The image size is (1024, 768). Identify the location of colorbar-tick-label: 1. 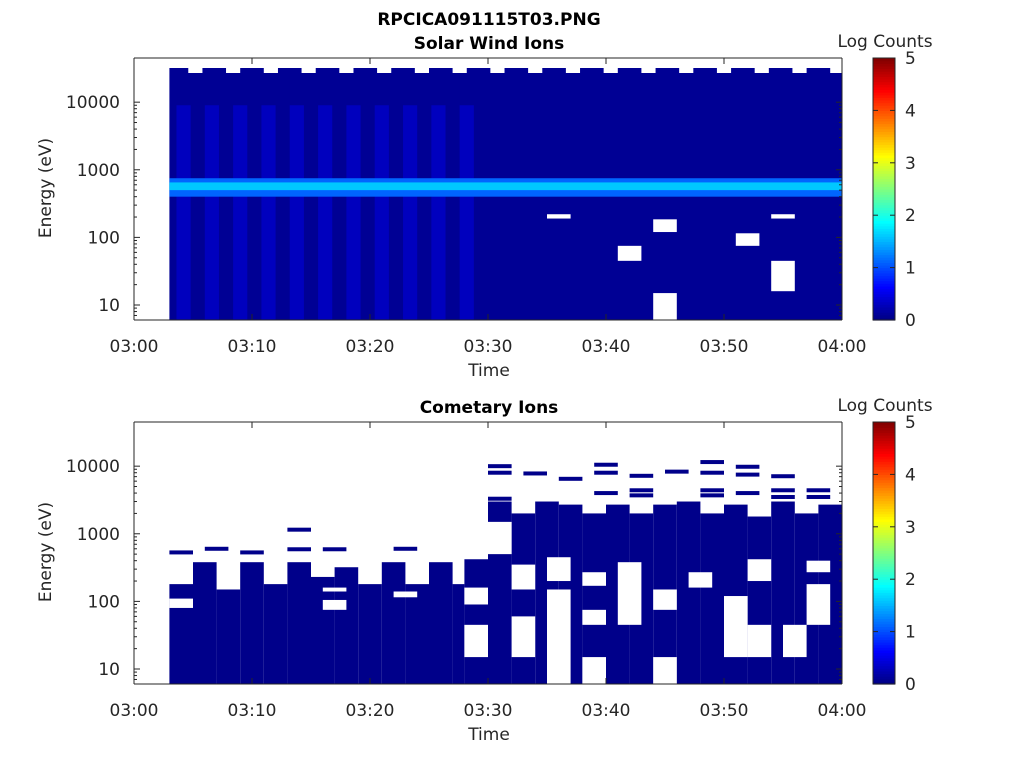
(910, 633).